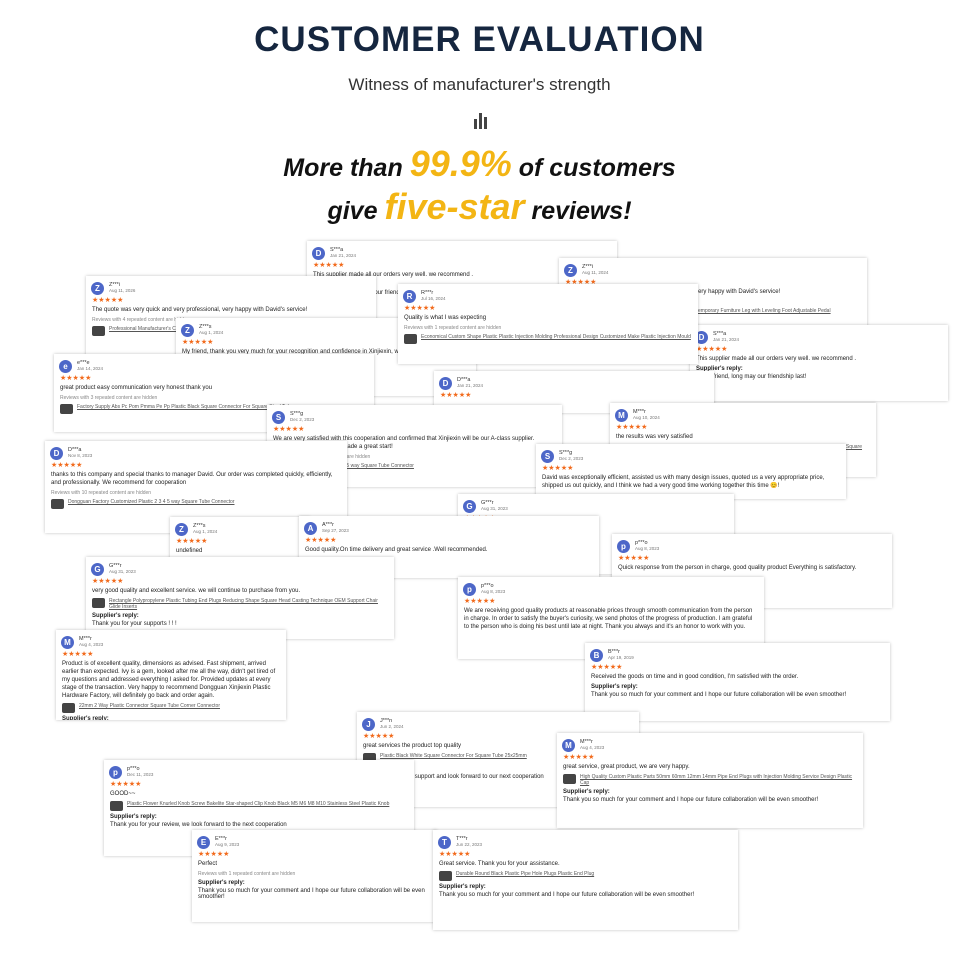 This screenshot has width=959, height=960. I want to click on headline-text: of customers, so click(597, 168).